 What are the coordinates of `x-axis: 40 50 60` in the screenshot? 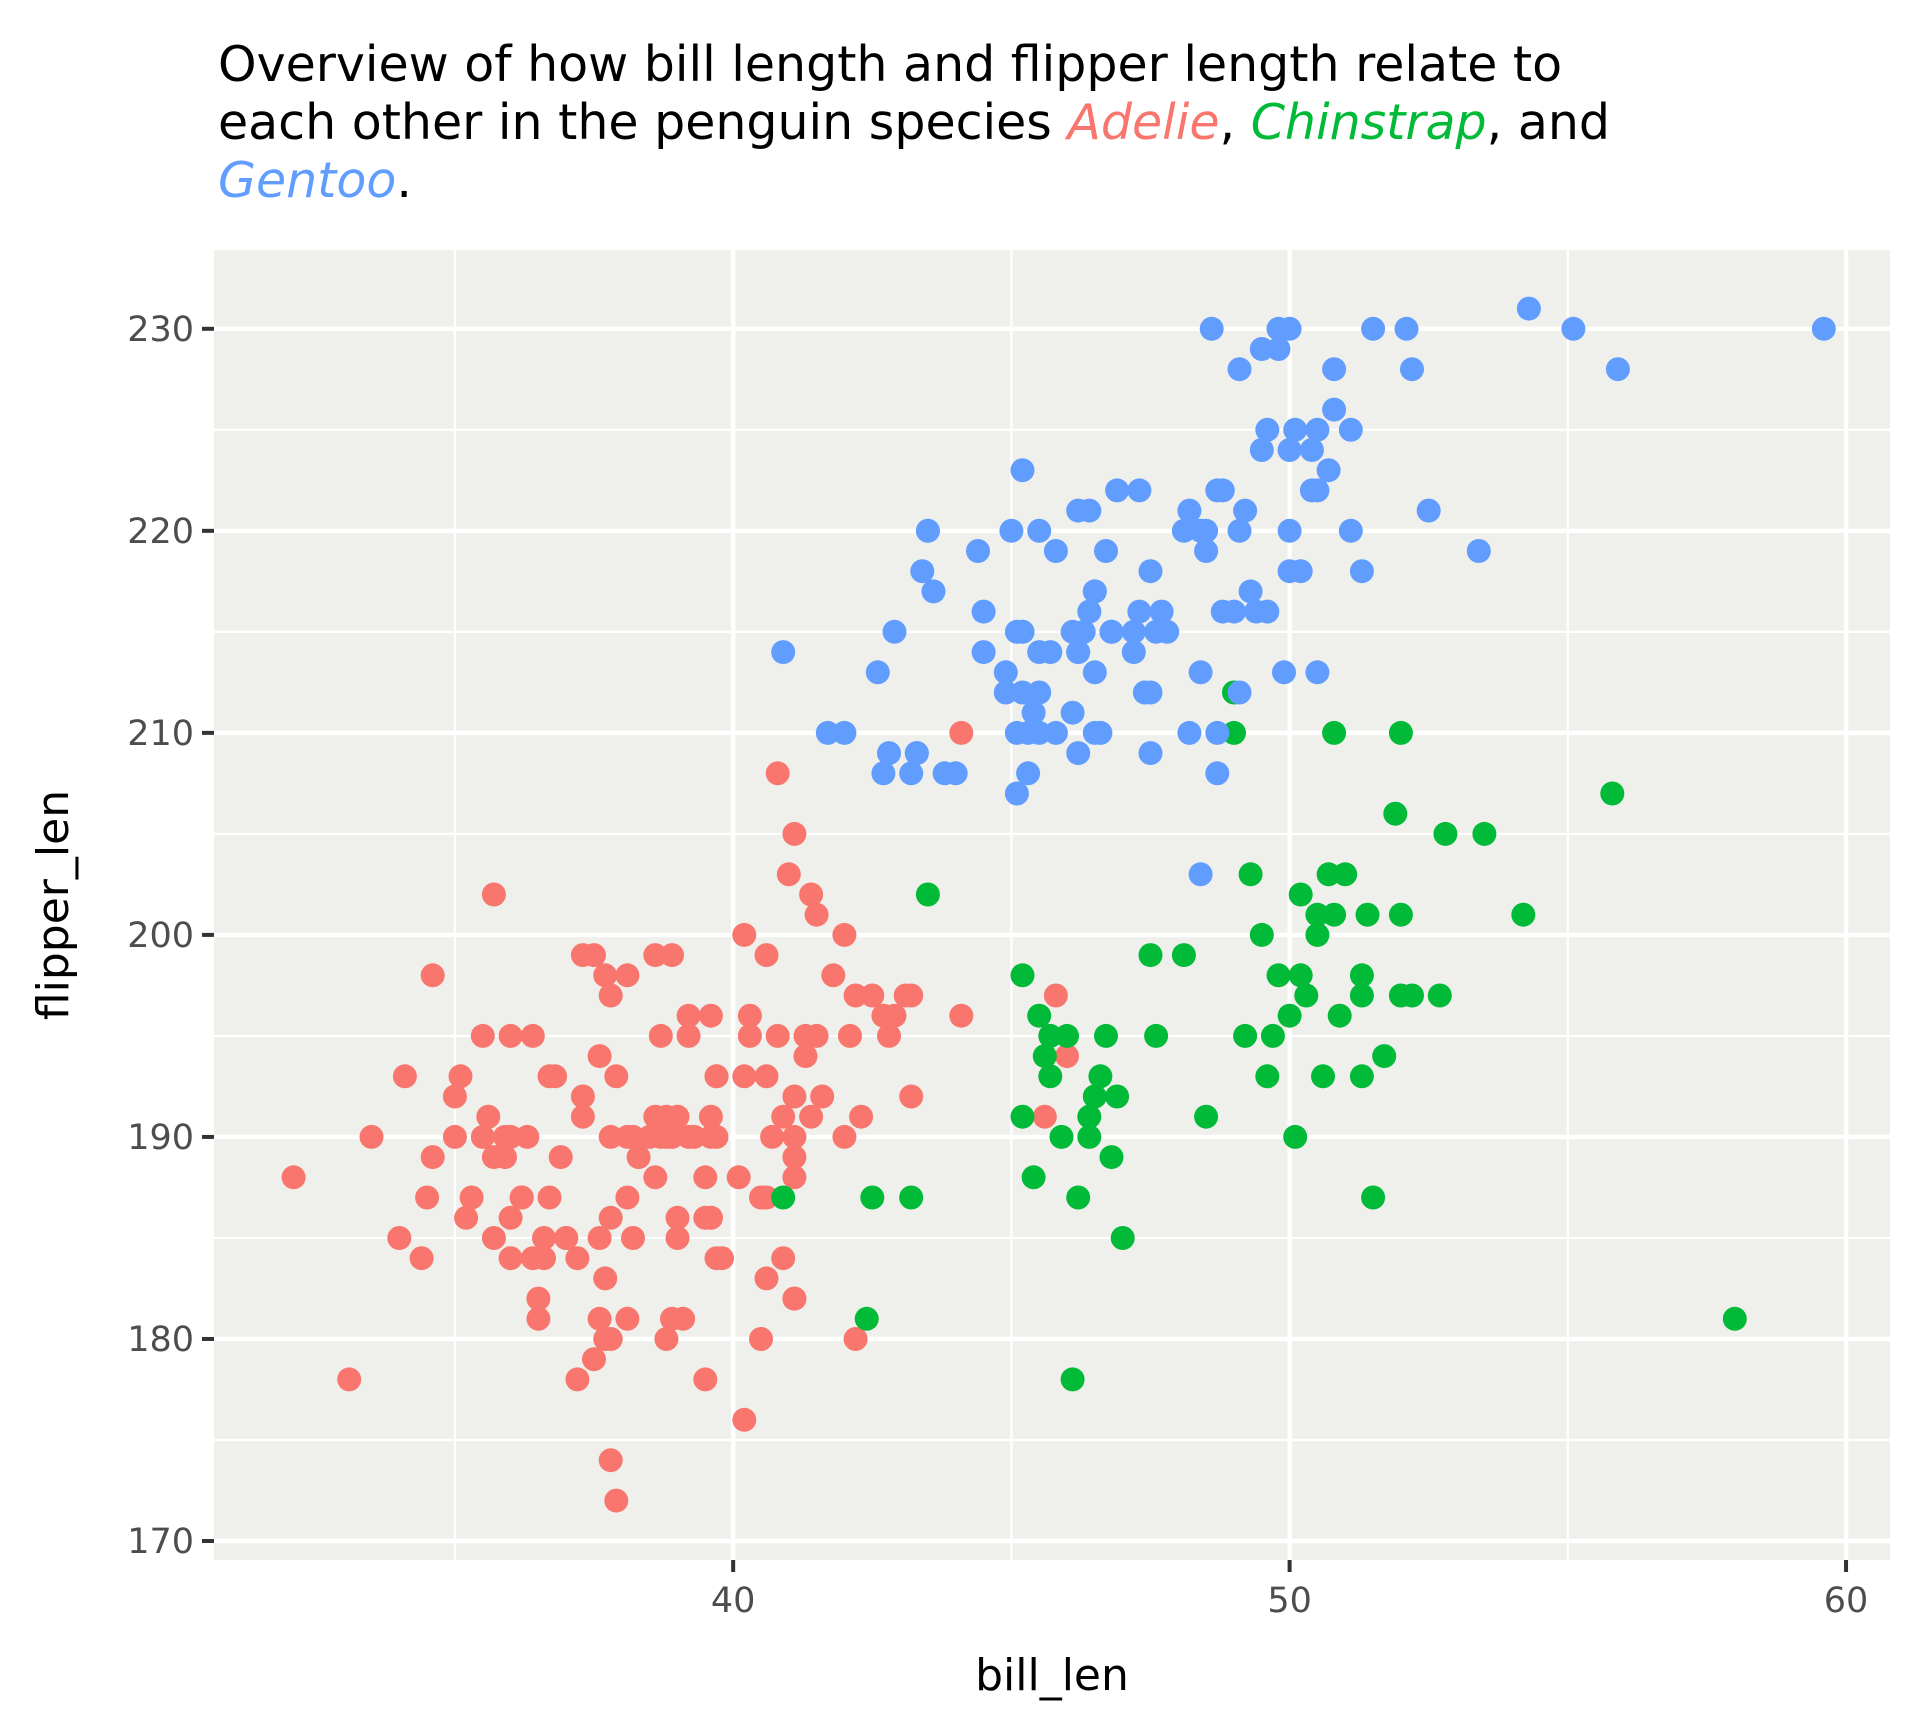 It's located at (1289, 1590).